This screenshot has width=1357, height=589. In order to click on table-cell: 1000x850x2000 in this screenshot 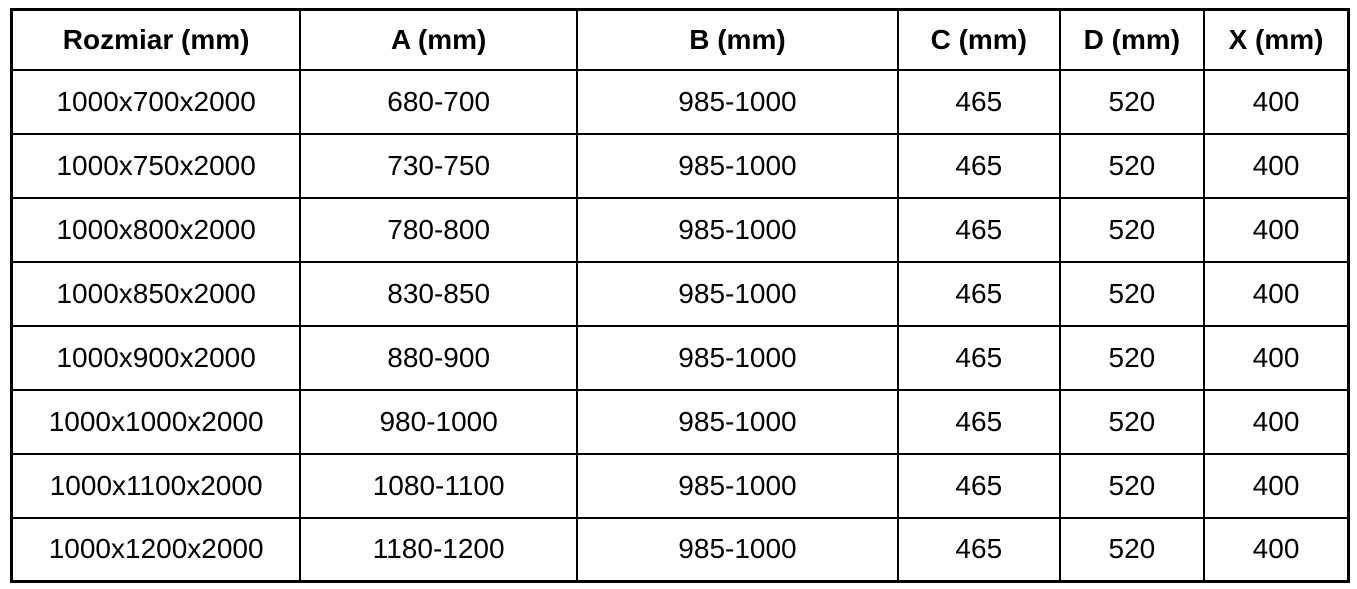, I will do `click(156, 293)`.